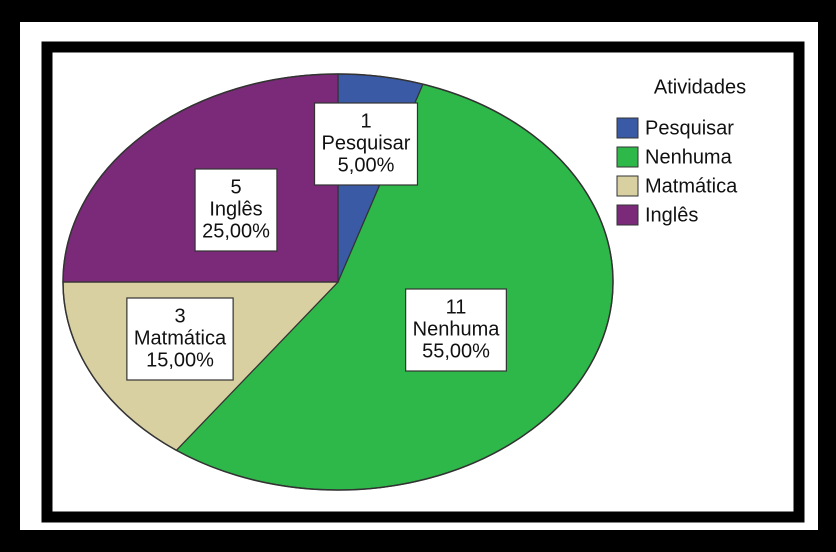 This screenshot has width=836, height=552. Describe the element at coordinates (700, 87) in the screenshot. I see `legend-title: Atividades` at that location.